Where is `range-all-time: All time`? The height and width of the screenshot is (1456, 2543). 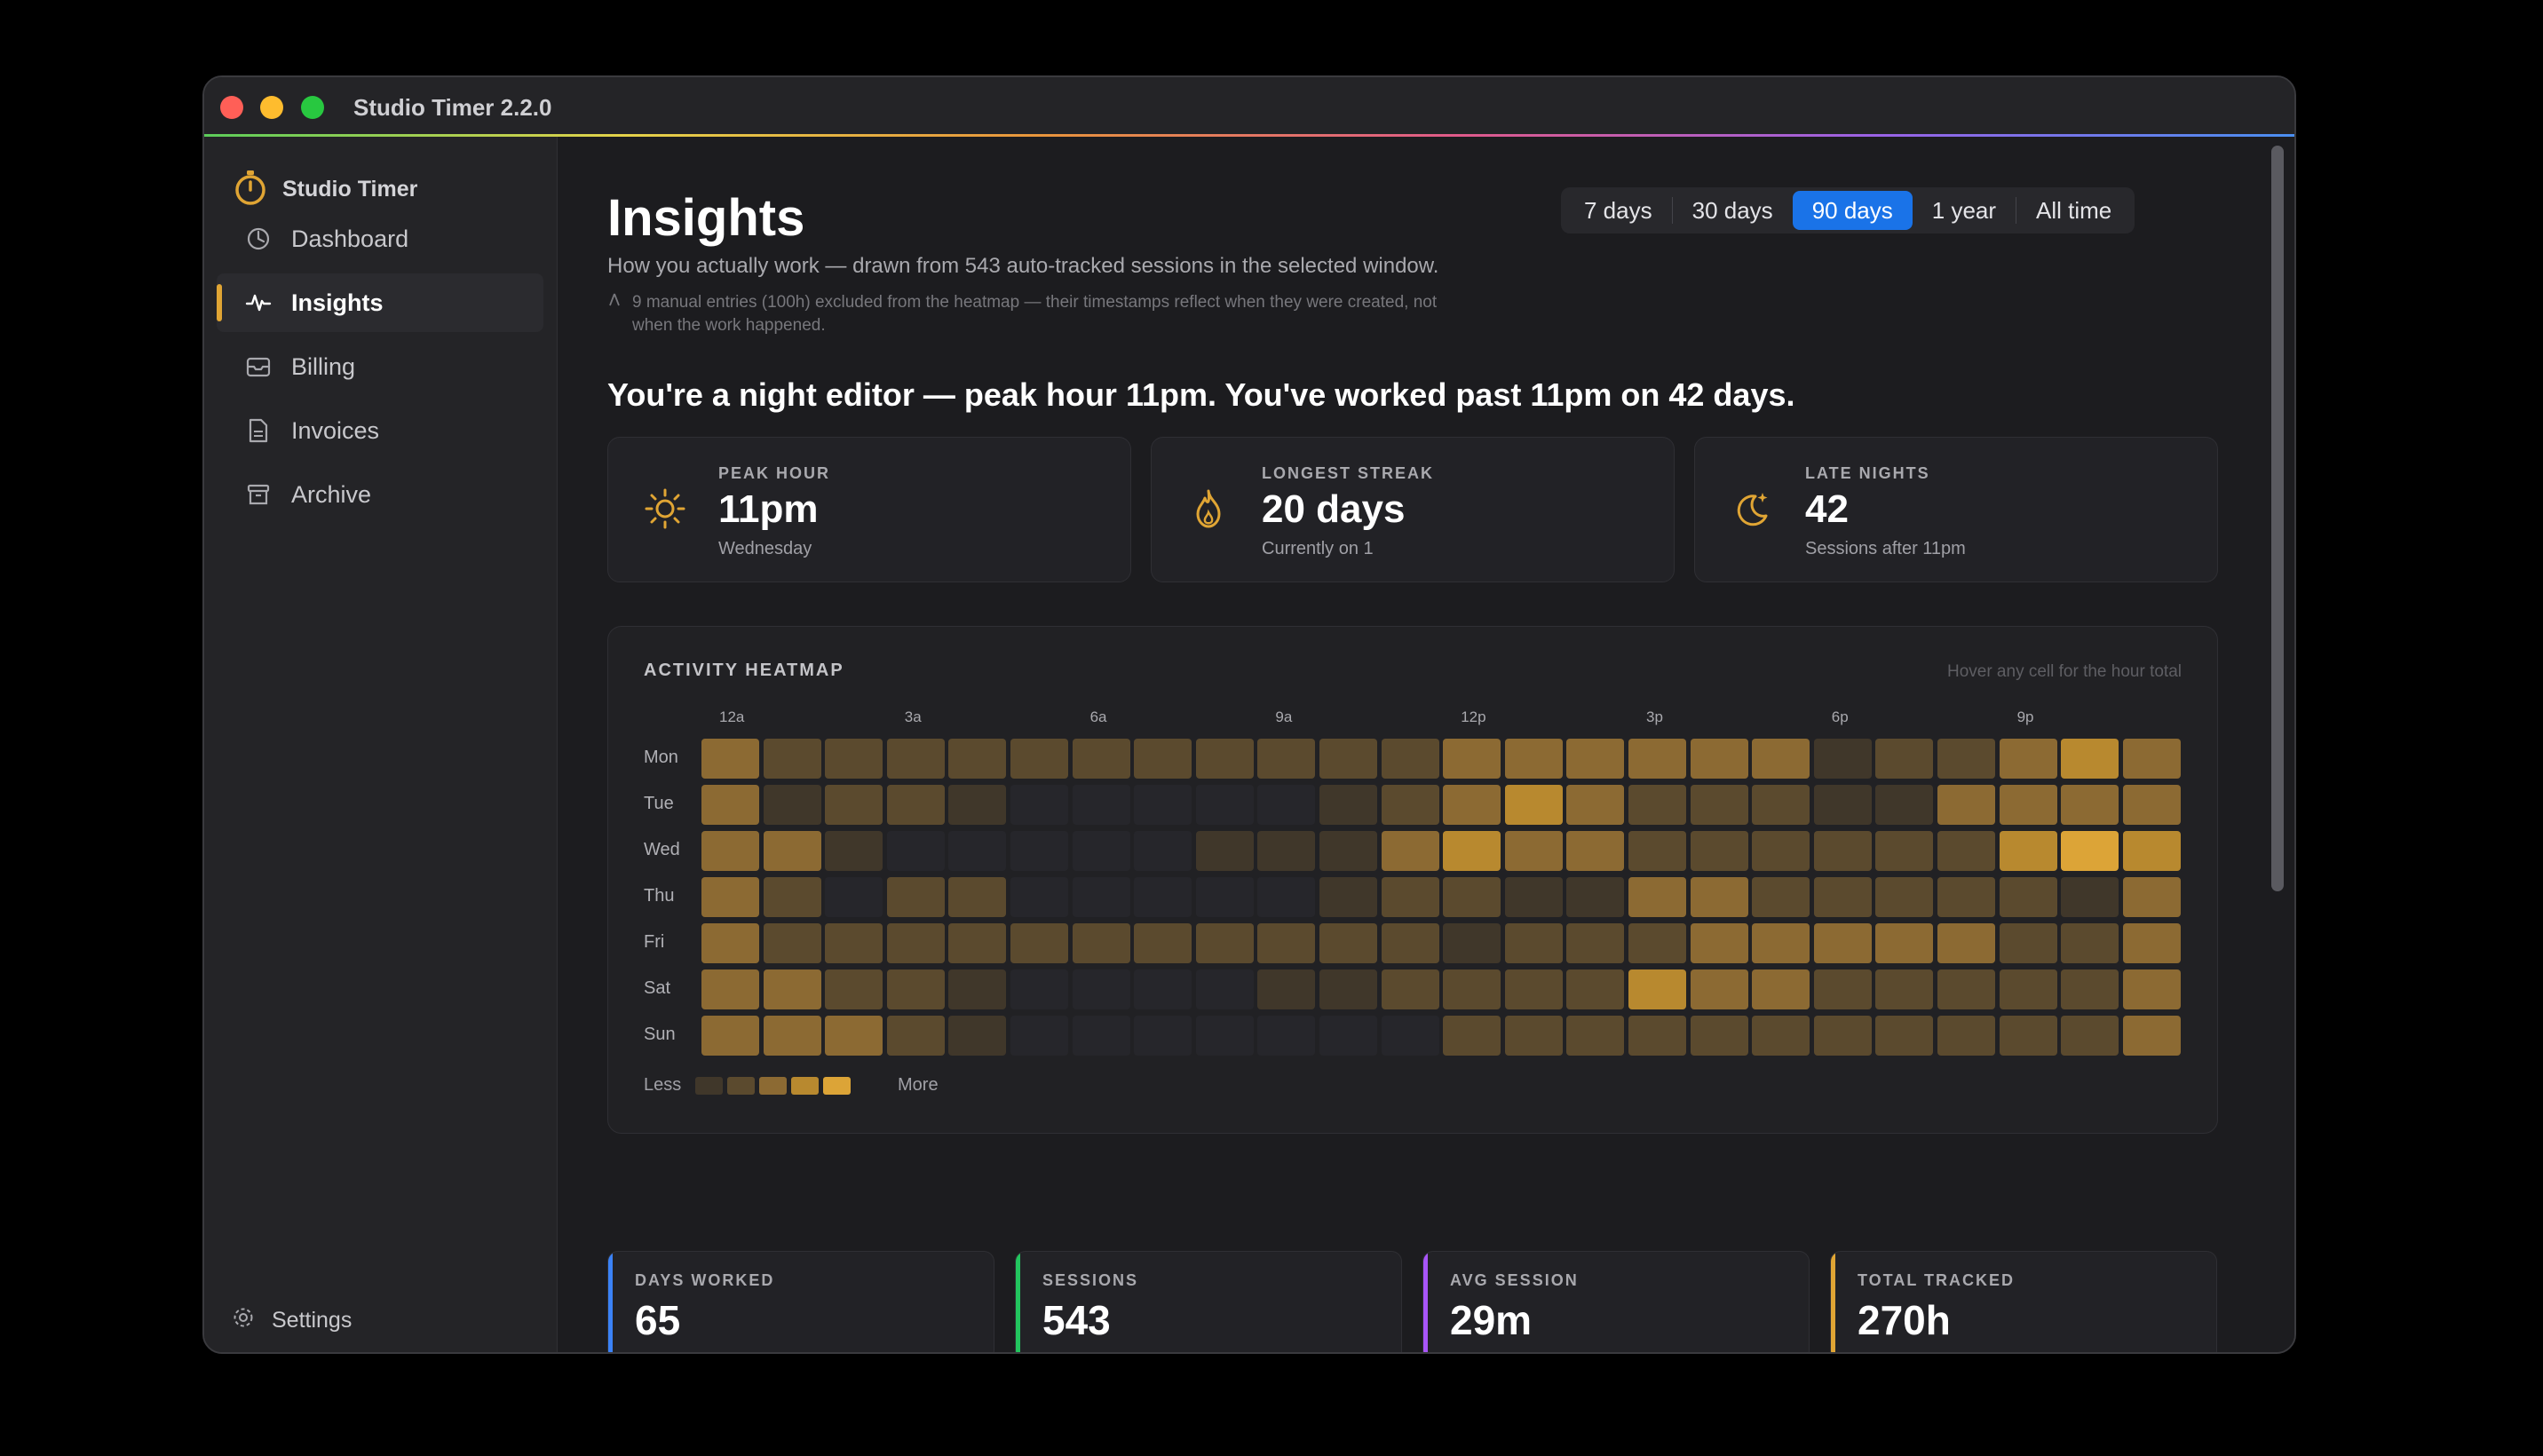 range-all-time: All time is located at coordinates (2074, 210).